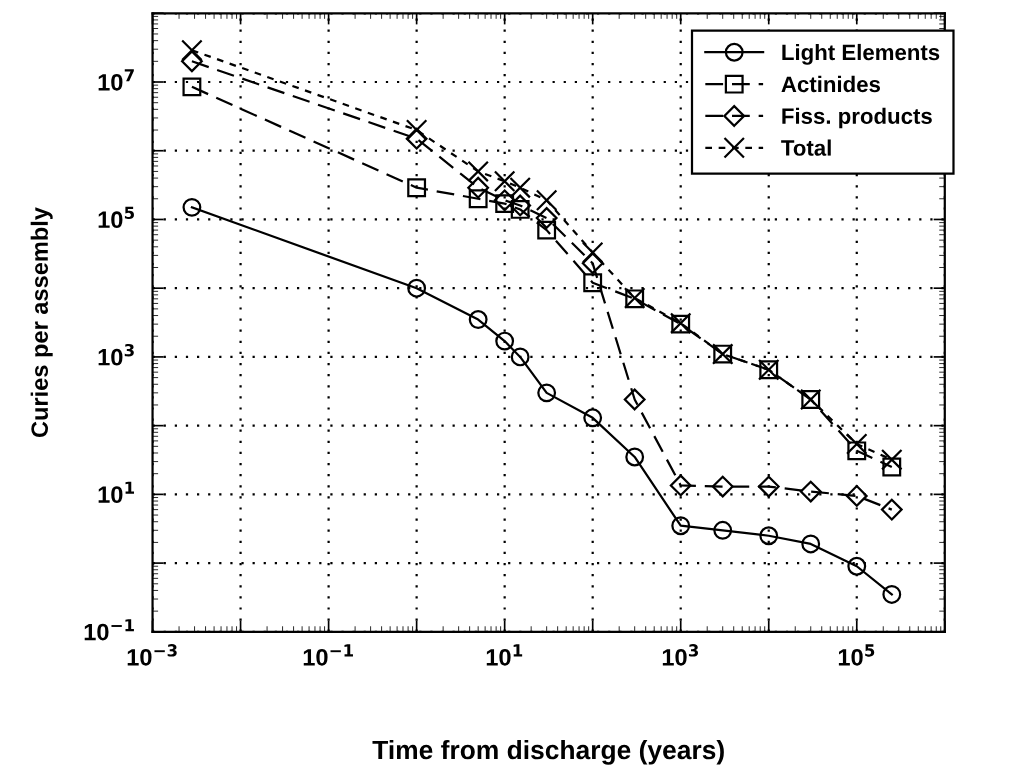 Image resolution: width=1017 pixels, height=781 pixels. Describe the element at coordinates (116, 354) in the screenshot. I see `y-tick-label: 10$^{3}$` at that location.